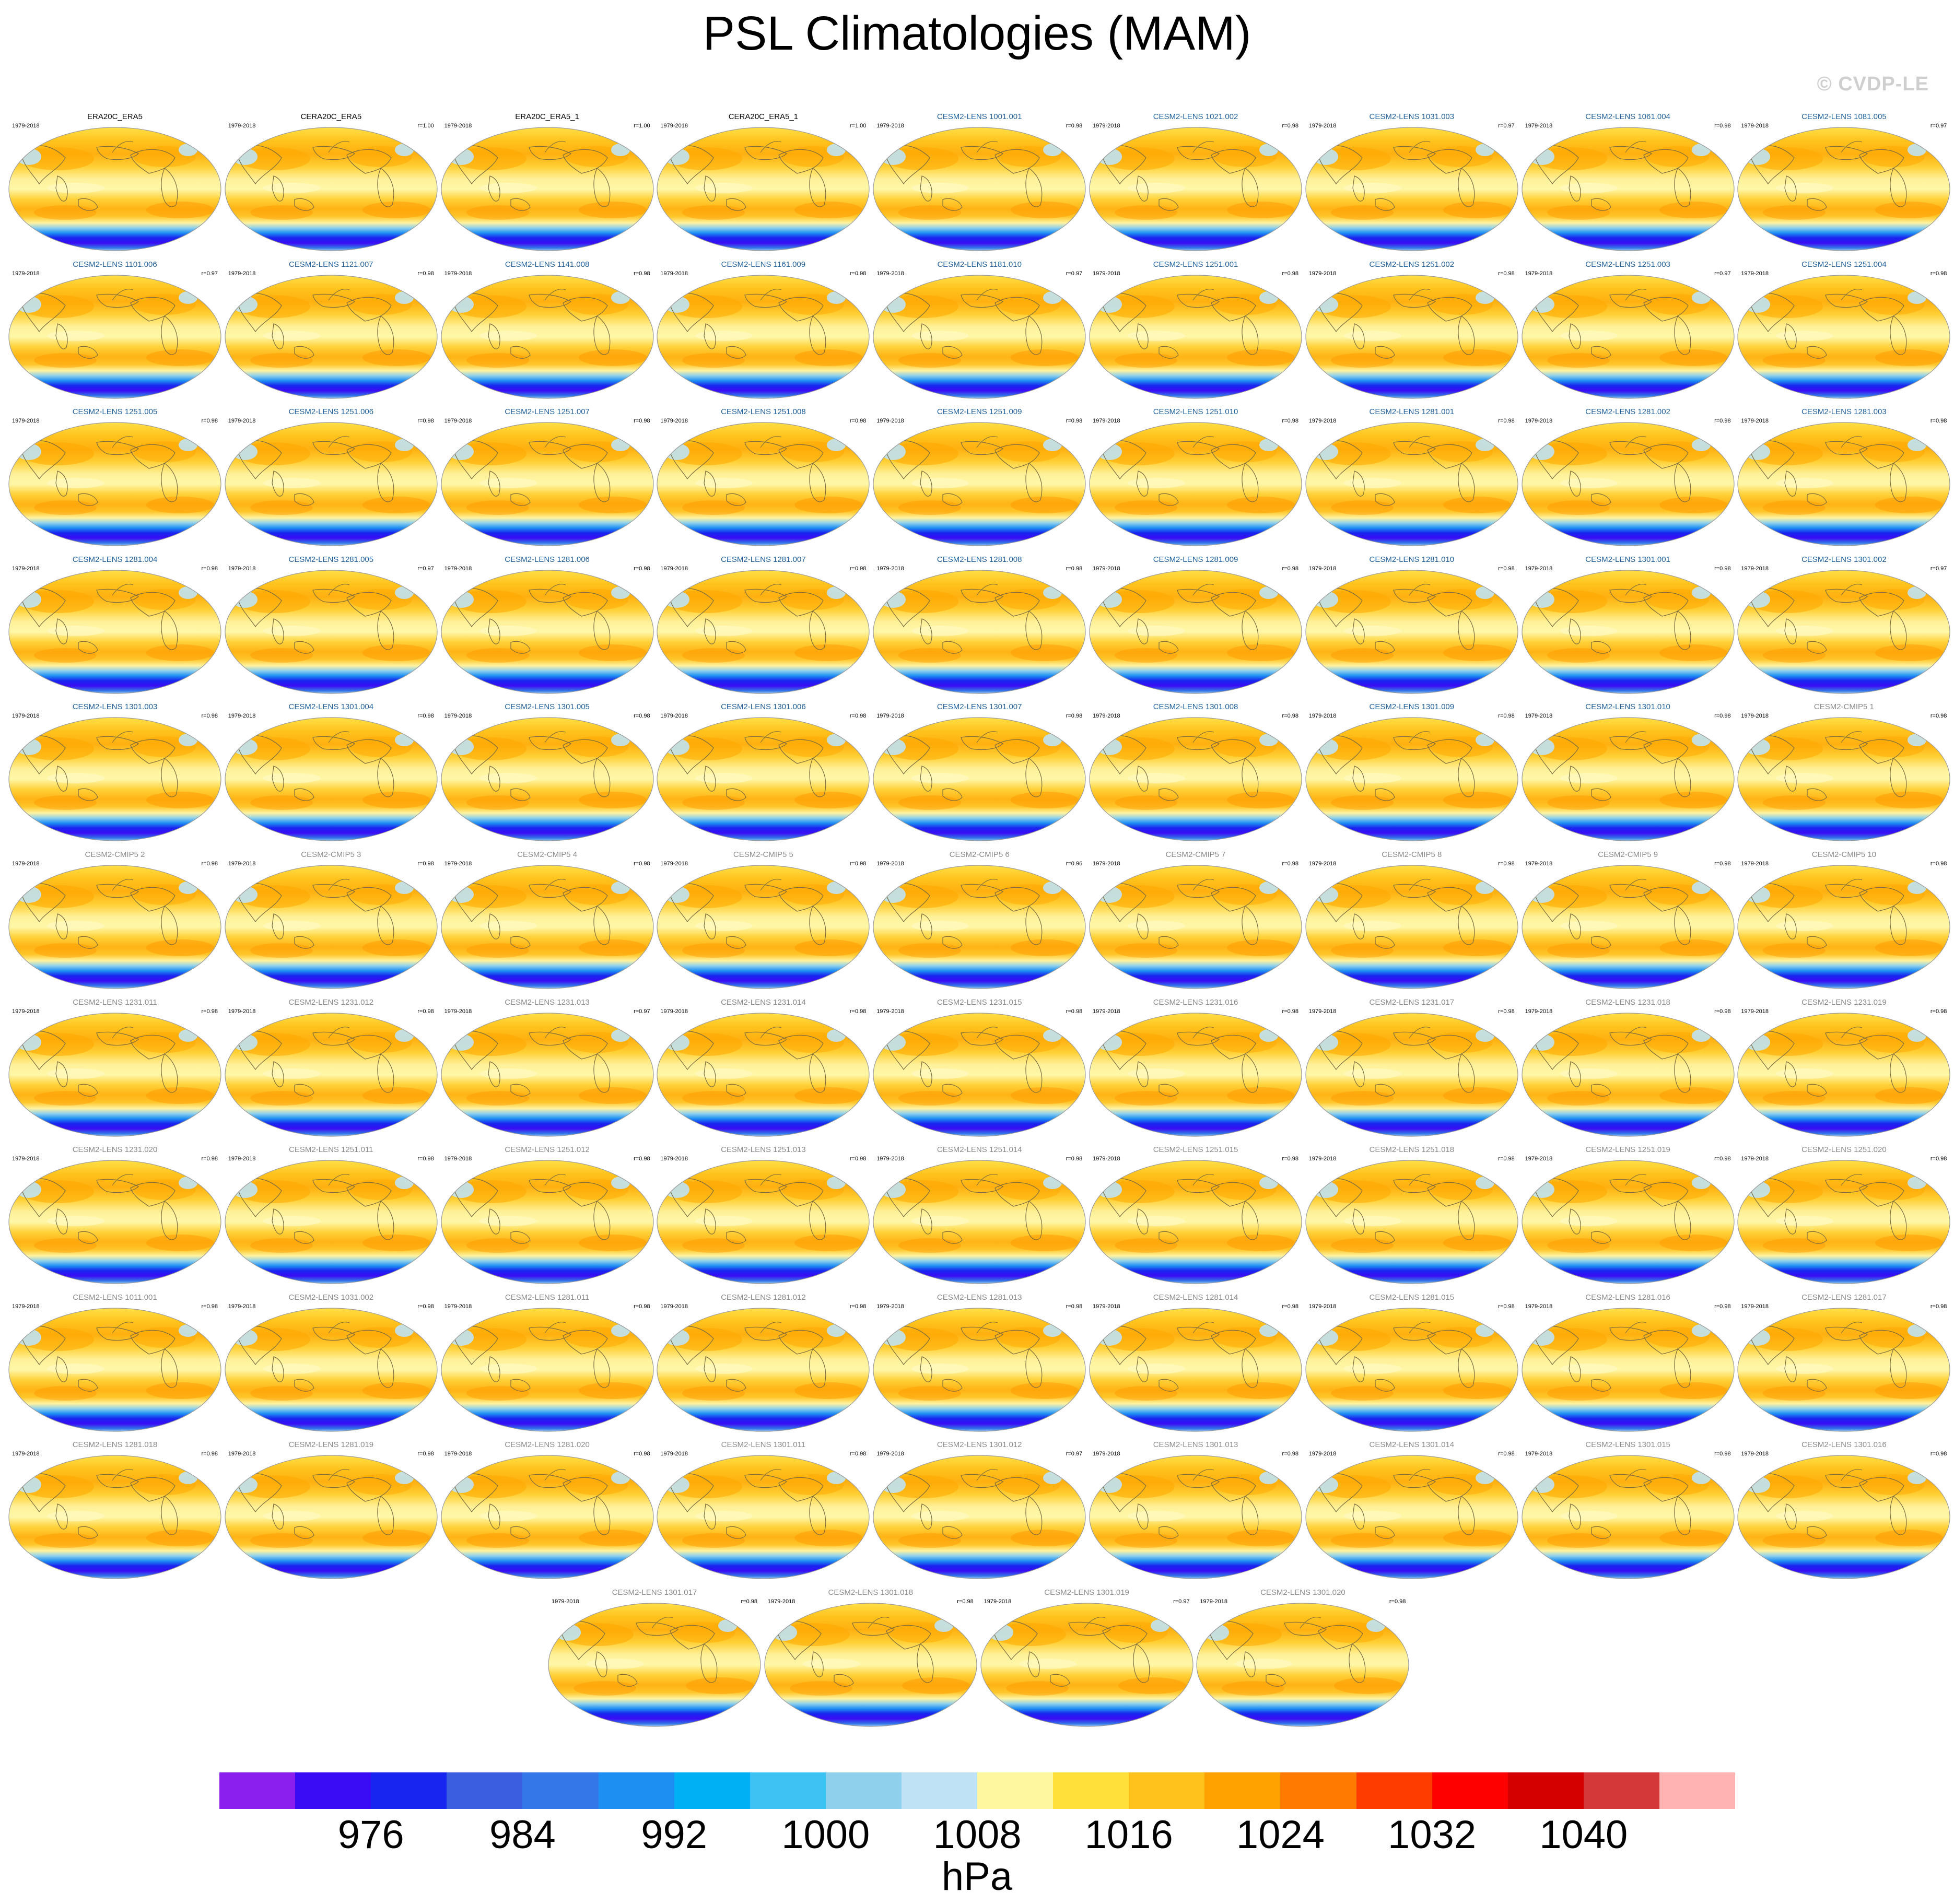 The width and height of the screenshot is (1954, 1904). Describe the element at coordinates (115, 1445) in the screenshot. I see `panel-title: CESM2-LENS 1281.018` at that location.